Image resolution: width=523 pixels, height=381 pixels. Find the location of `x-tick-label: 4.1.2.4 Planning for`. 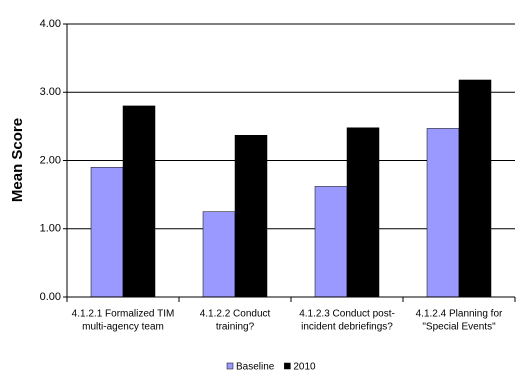

x-tick-label: 4.1.2.4 Planning for is located at coordinates (459, 314).